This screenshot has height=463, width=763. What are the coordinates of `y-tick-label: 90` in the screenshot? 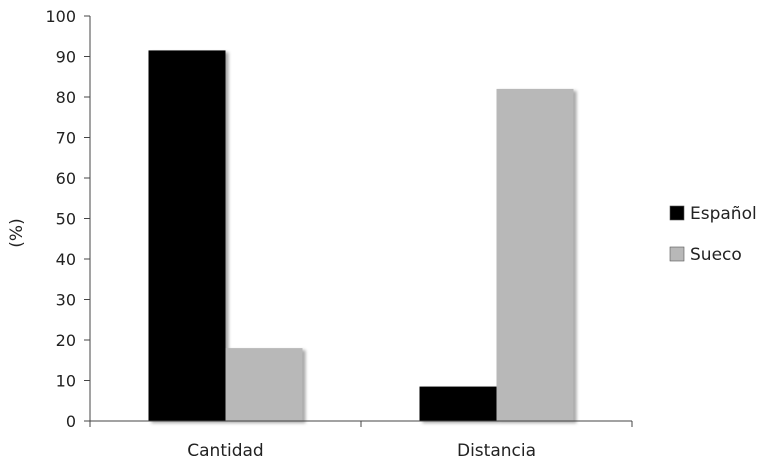 It's located at (66, 57).